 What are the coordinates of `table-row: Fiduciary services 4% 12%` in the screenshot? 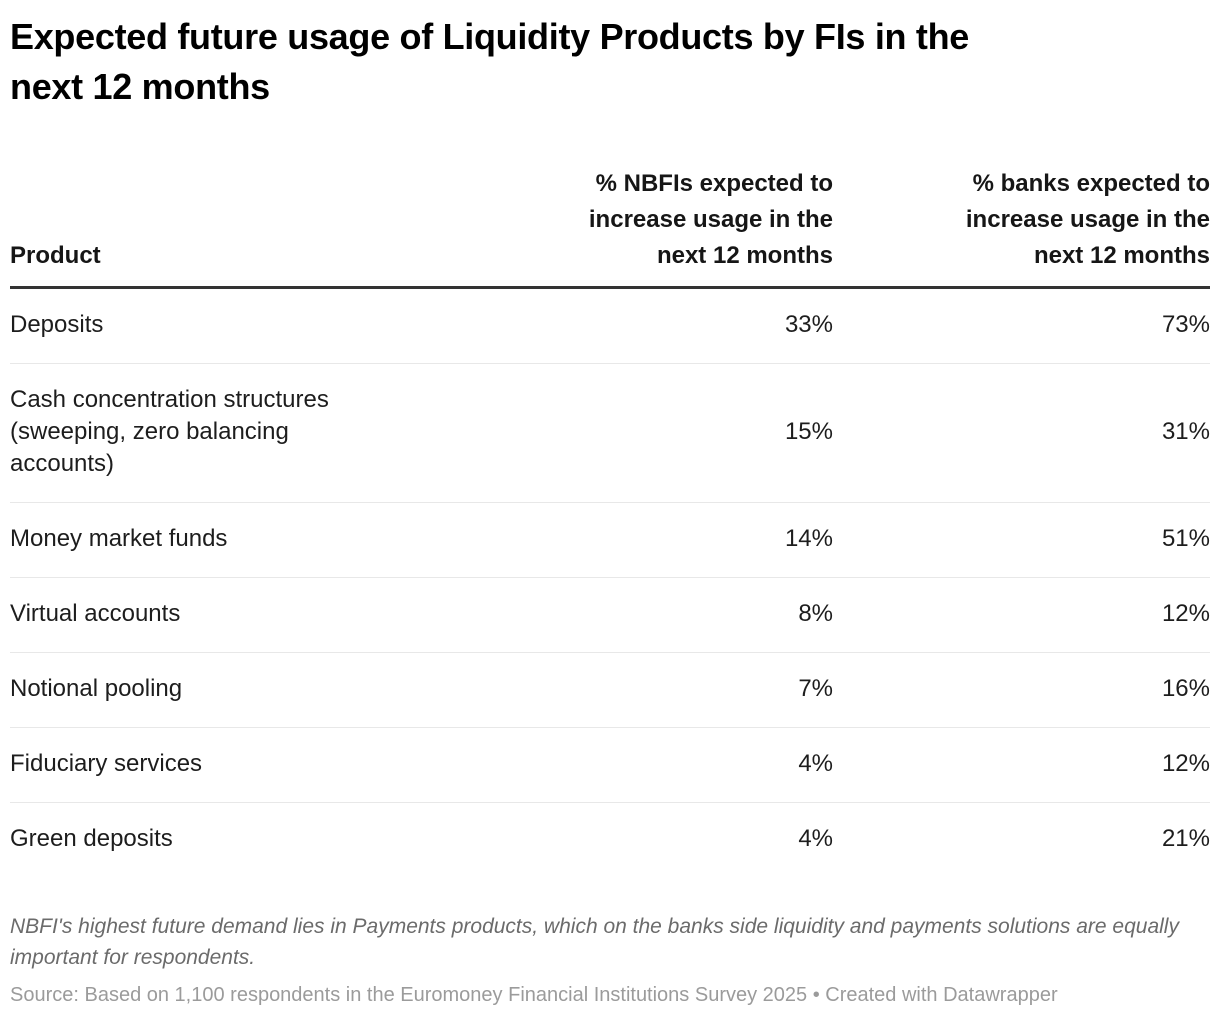 It's located at (610, 765).